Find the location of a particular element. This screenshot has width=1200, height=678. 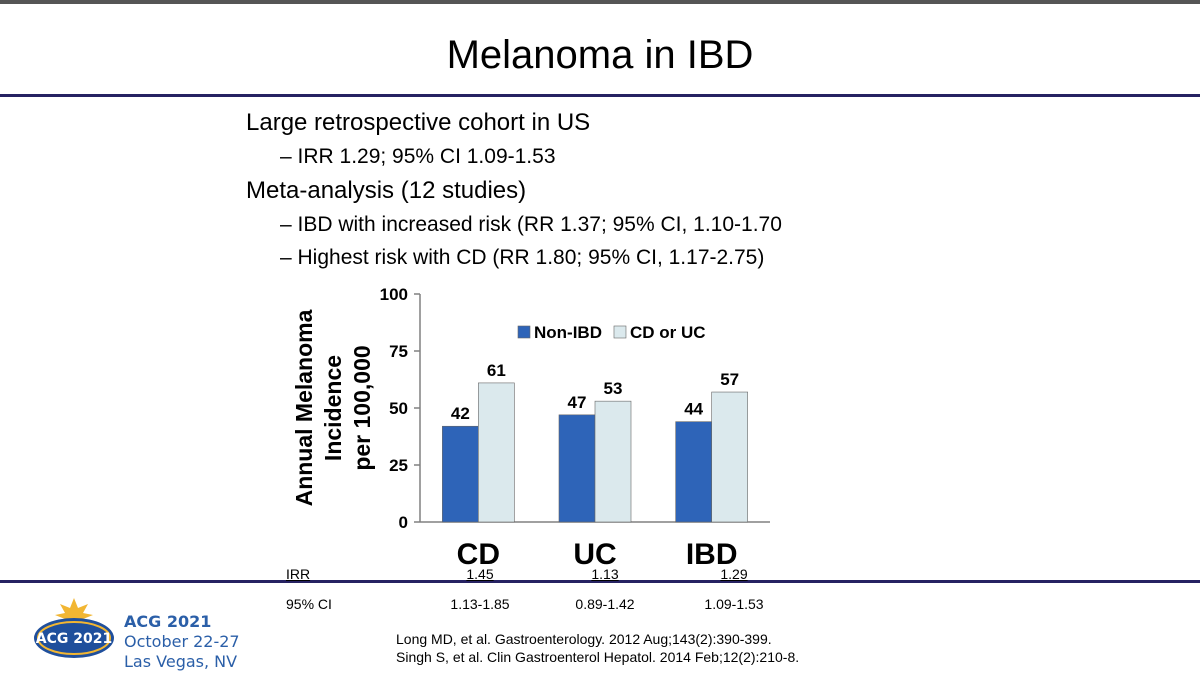

title-rule is located at coordinates (600, 95).